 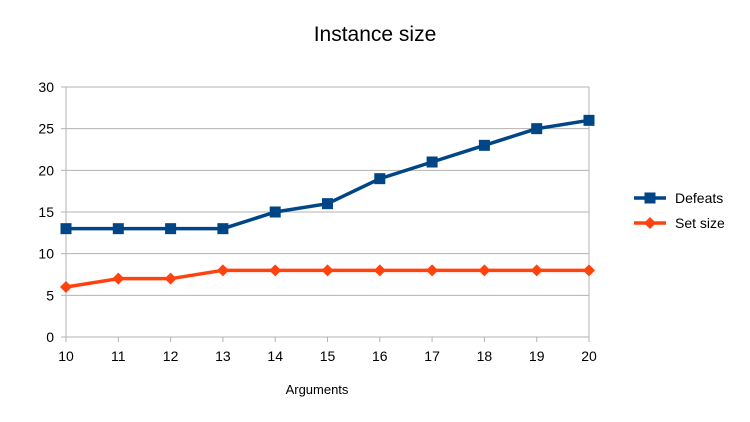 I want to click on x-axis: 10 11 12 13 14 15 16 17 18 19 20, so click(x=327, y=350).